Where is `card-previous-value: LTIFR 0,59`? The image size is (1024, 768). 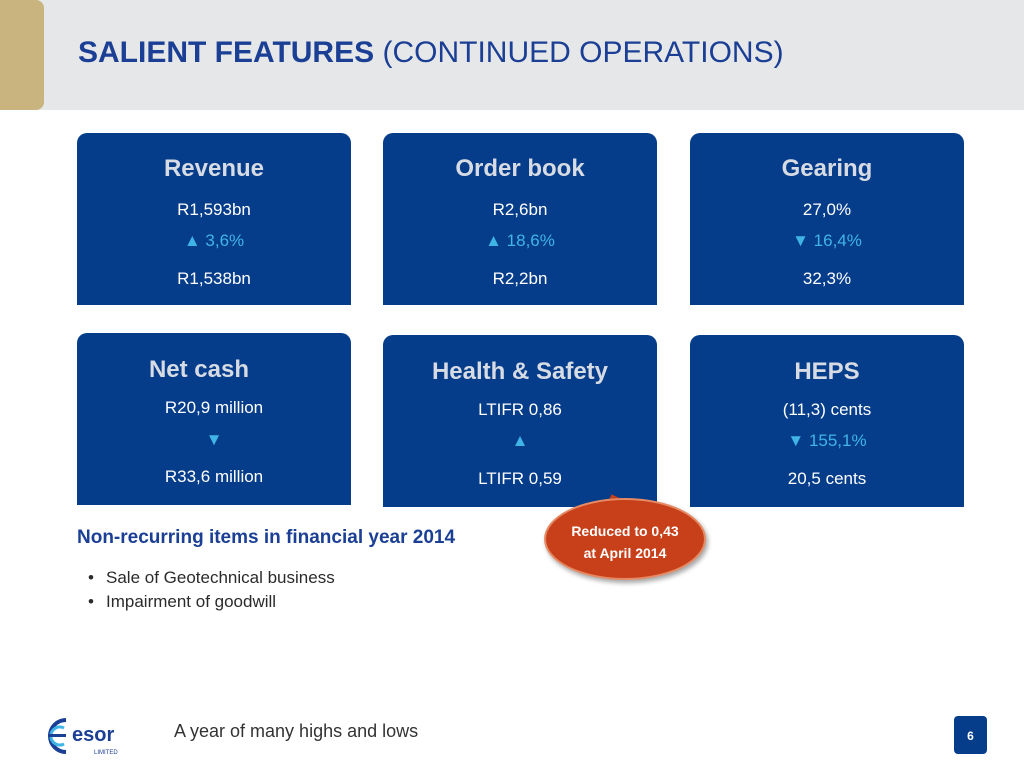 card-previous-value: LTIFR 0,59 is located at coordinates (520, 478).